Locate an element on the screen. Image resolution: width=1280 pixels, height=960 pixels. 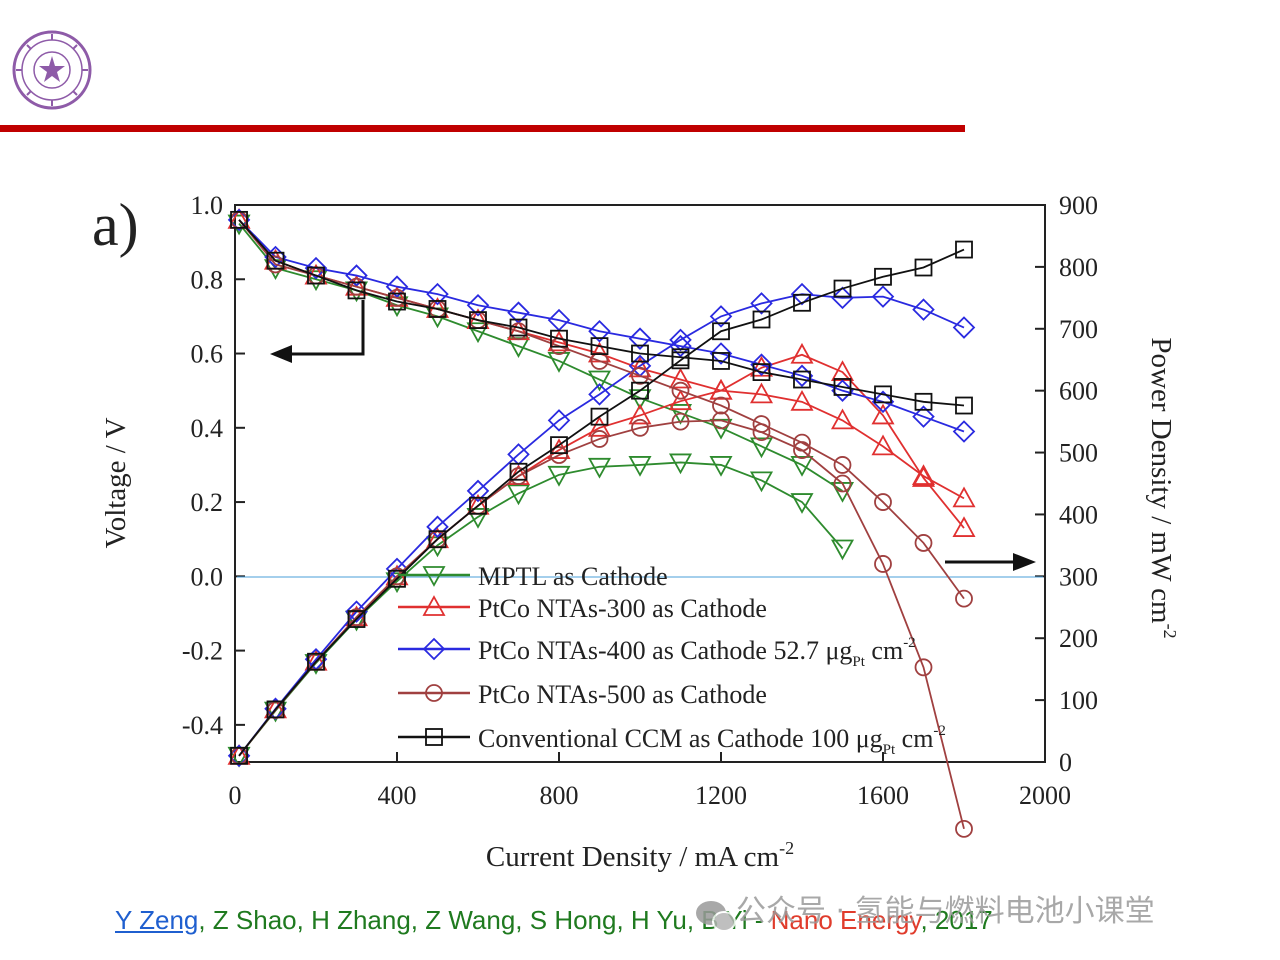
x-tick-label: 0 is located at coordinates (235, 795).